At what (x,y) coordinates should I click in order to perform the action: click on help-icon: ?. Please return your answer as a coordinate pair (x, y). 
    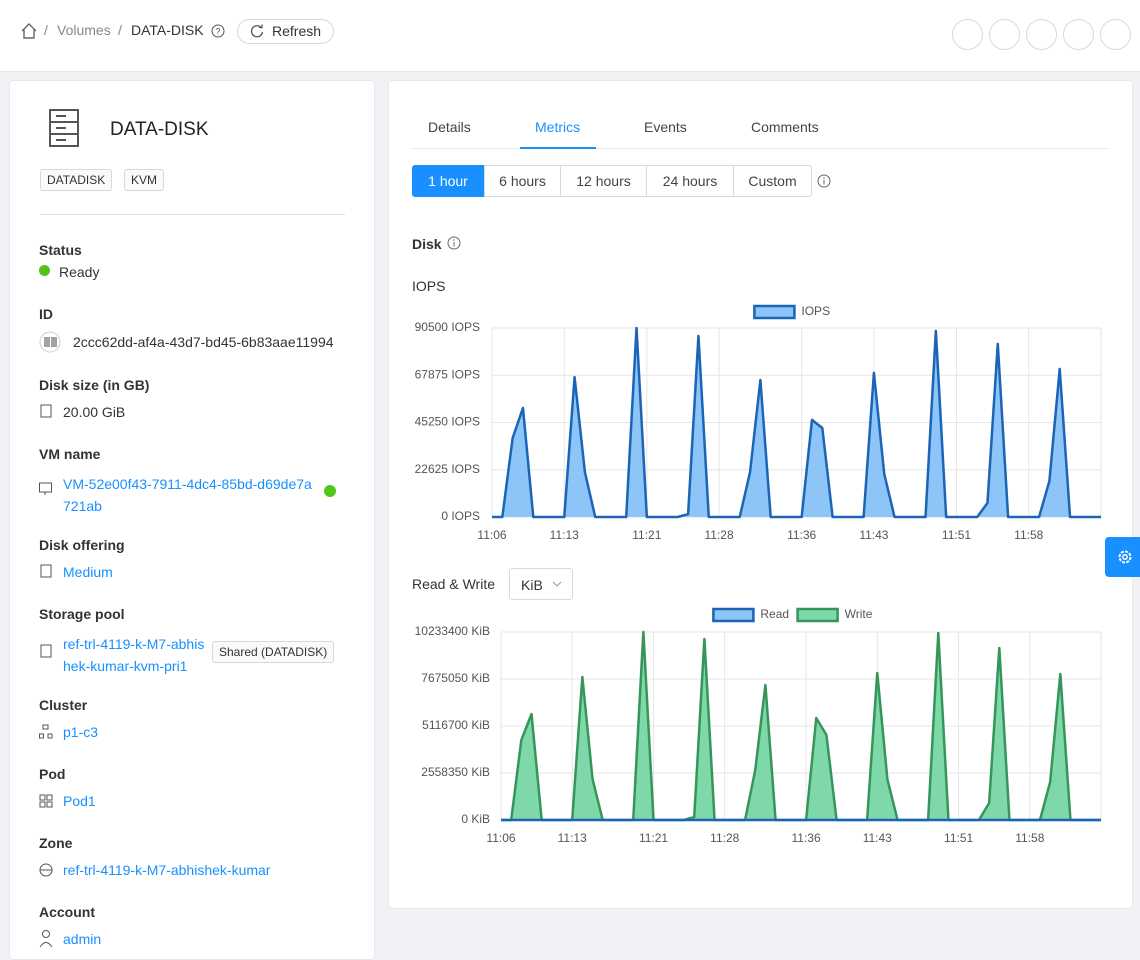
    Looking at the image, I should click on (218, 31).